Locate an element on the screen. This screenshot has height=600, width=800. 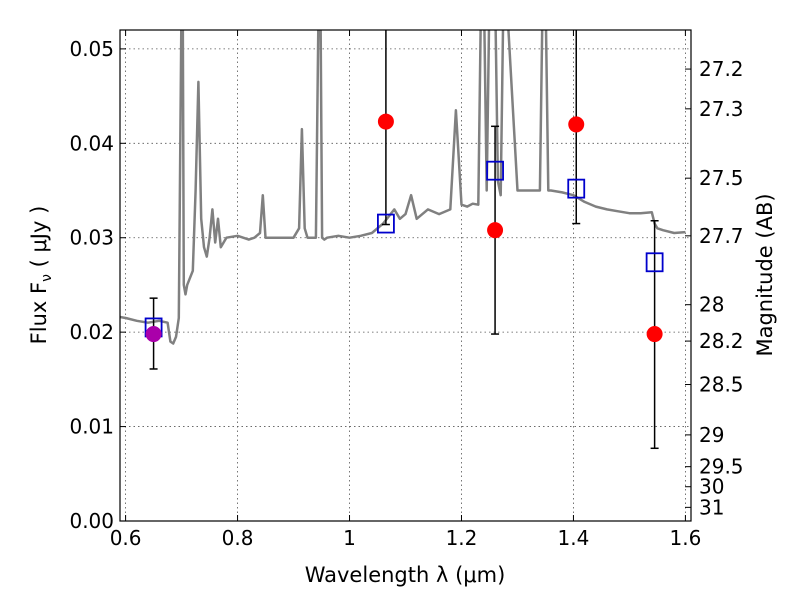
y-axis-title-main: Flux F is located at coordinates (39, 313).